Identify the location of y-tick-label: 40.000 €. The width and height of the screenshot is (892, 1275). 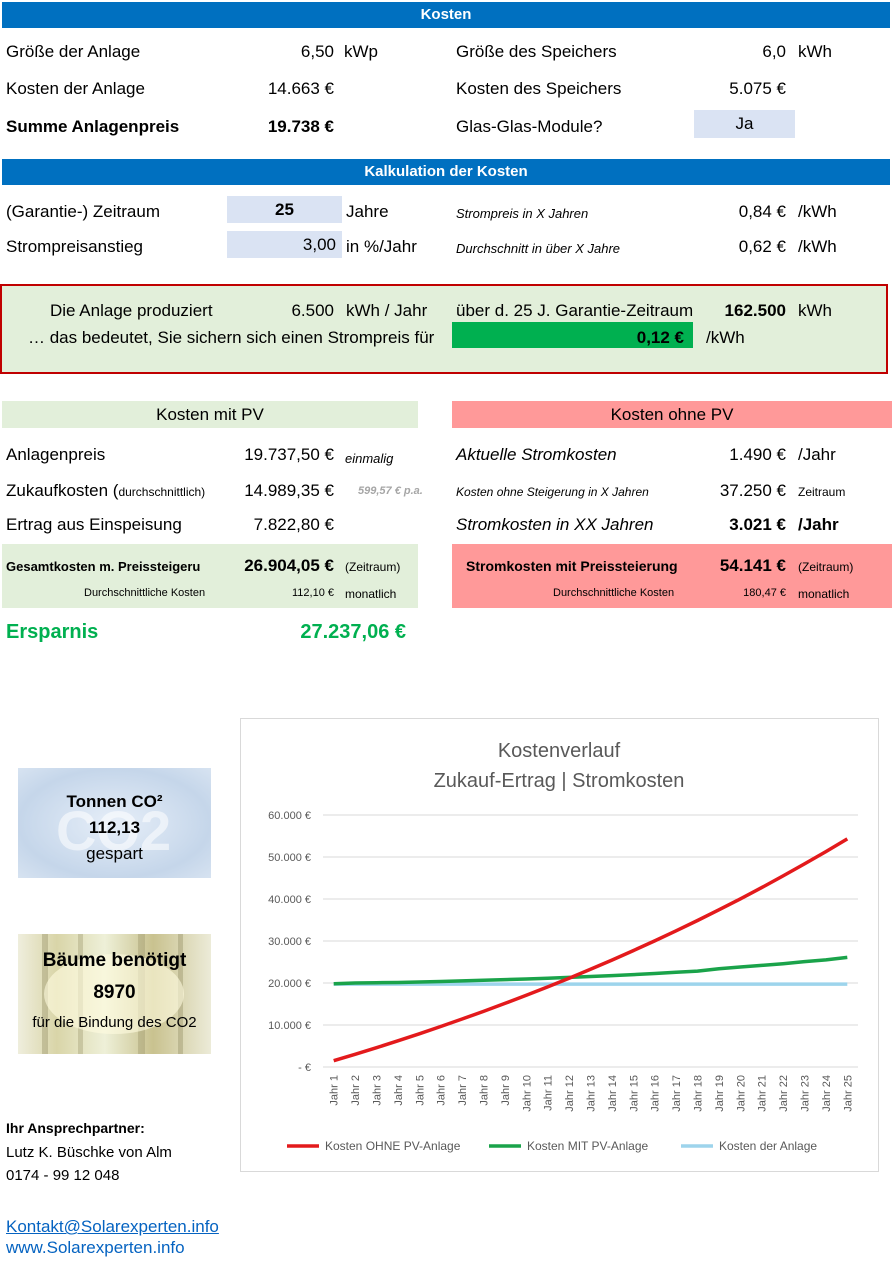
(289, 900).